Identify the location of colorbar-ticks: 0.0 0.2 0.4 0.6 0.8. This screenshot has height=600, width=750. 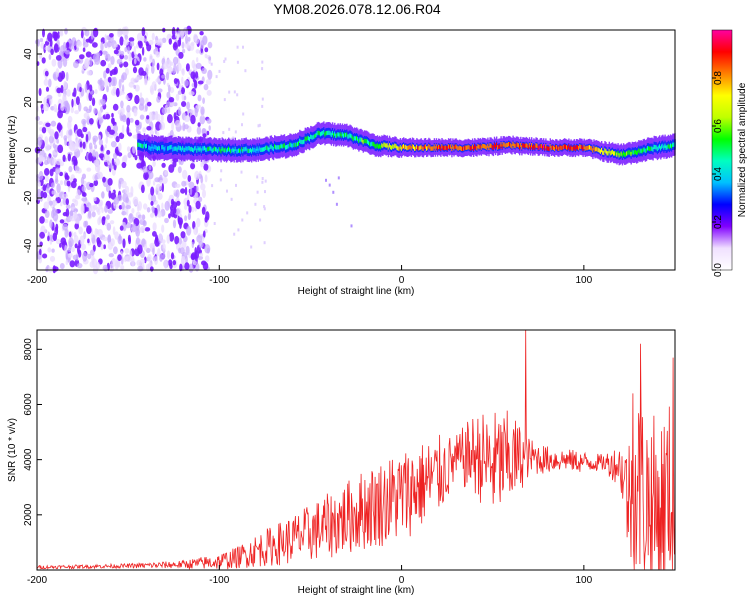
(718, 174).